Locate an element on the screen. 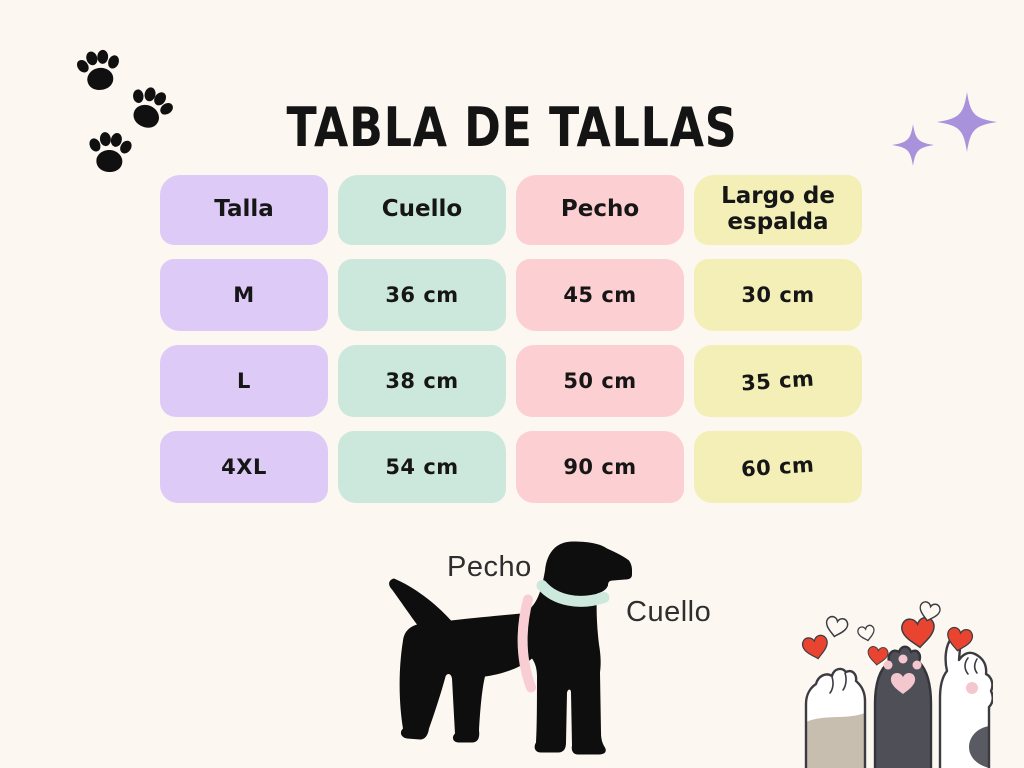  table-cell: 36 cm is located at coordinates (422, 295).